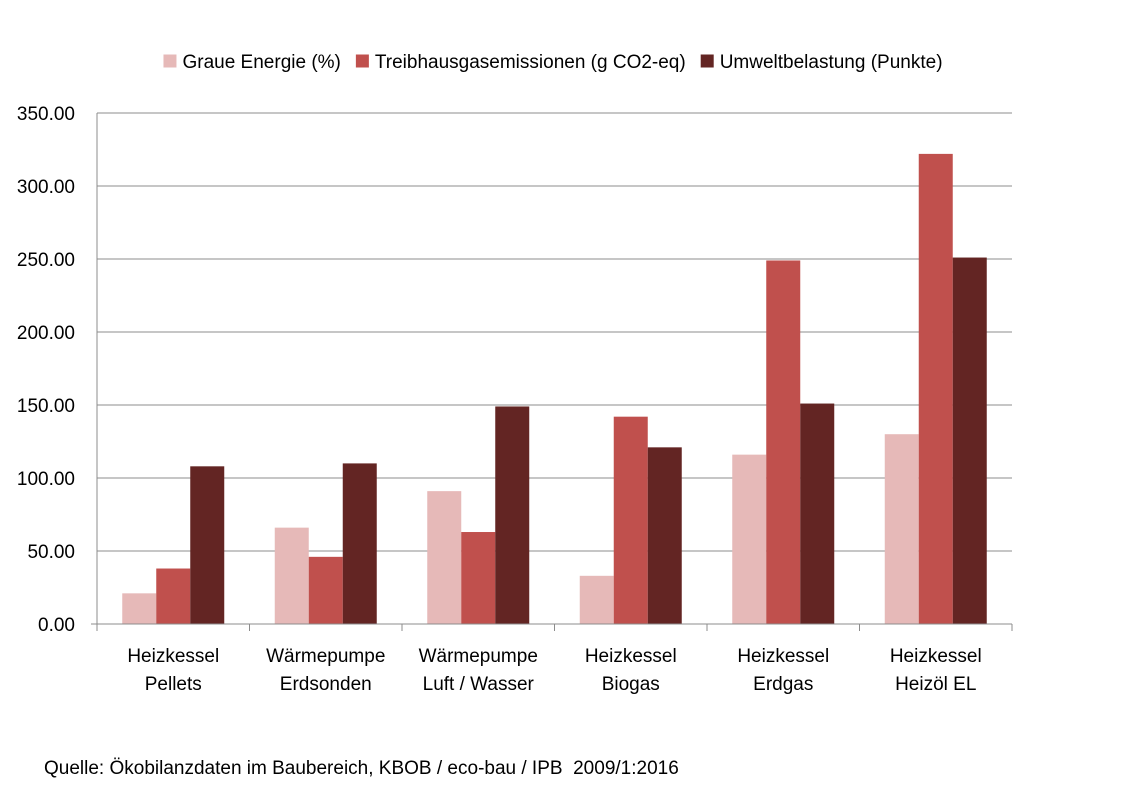 The width and height of the screenshot is (1123, 797). I want to click on y-tick-label: 100.00, so click(46, 479).